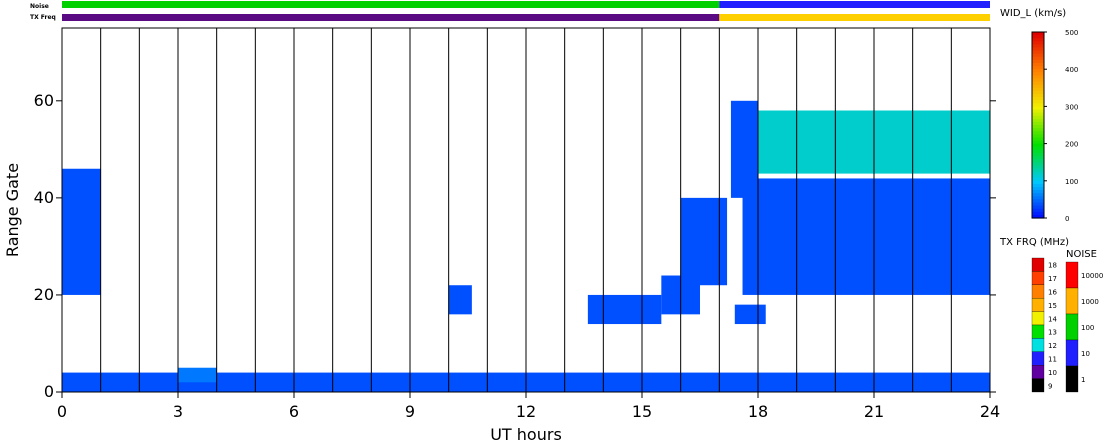  What do you see at coordinates (1052, 360) in the screenshot?
I see `txfreq-label-11: 11` at bounding box center [1052, 360].